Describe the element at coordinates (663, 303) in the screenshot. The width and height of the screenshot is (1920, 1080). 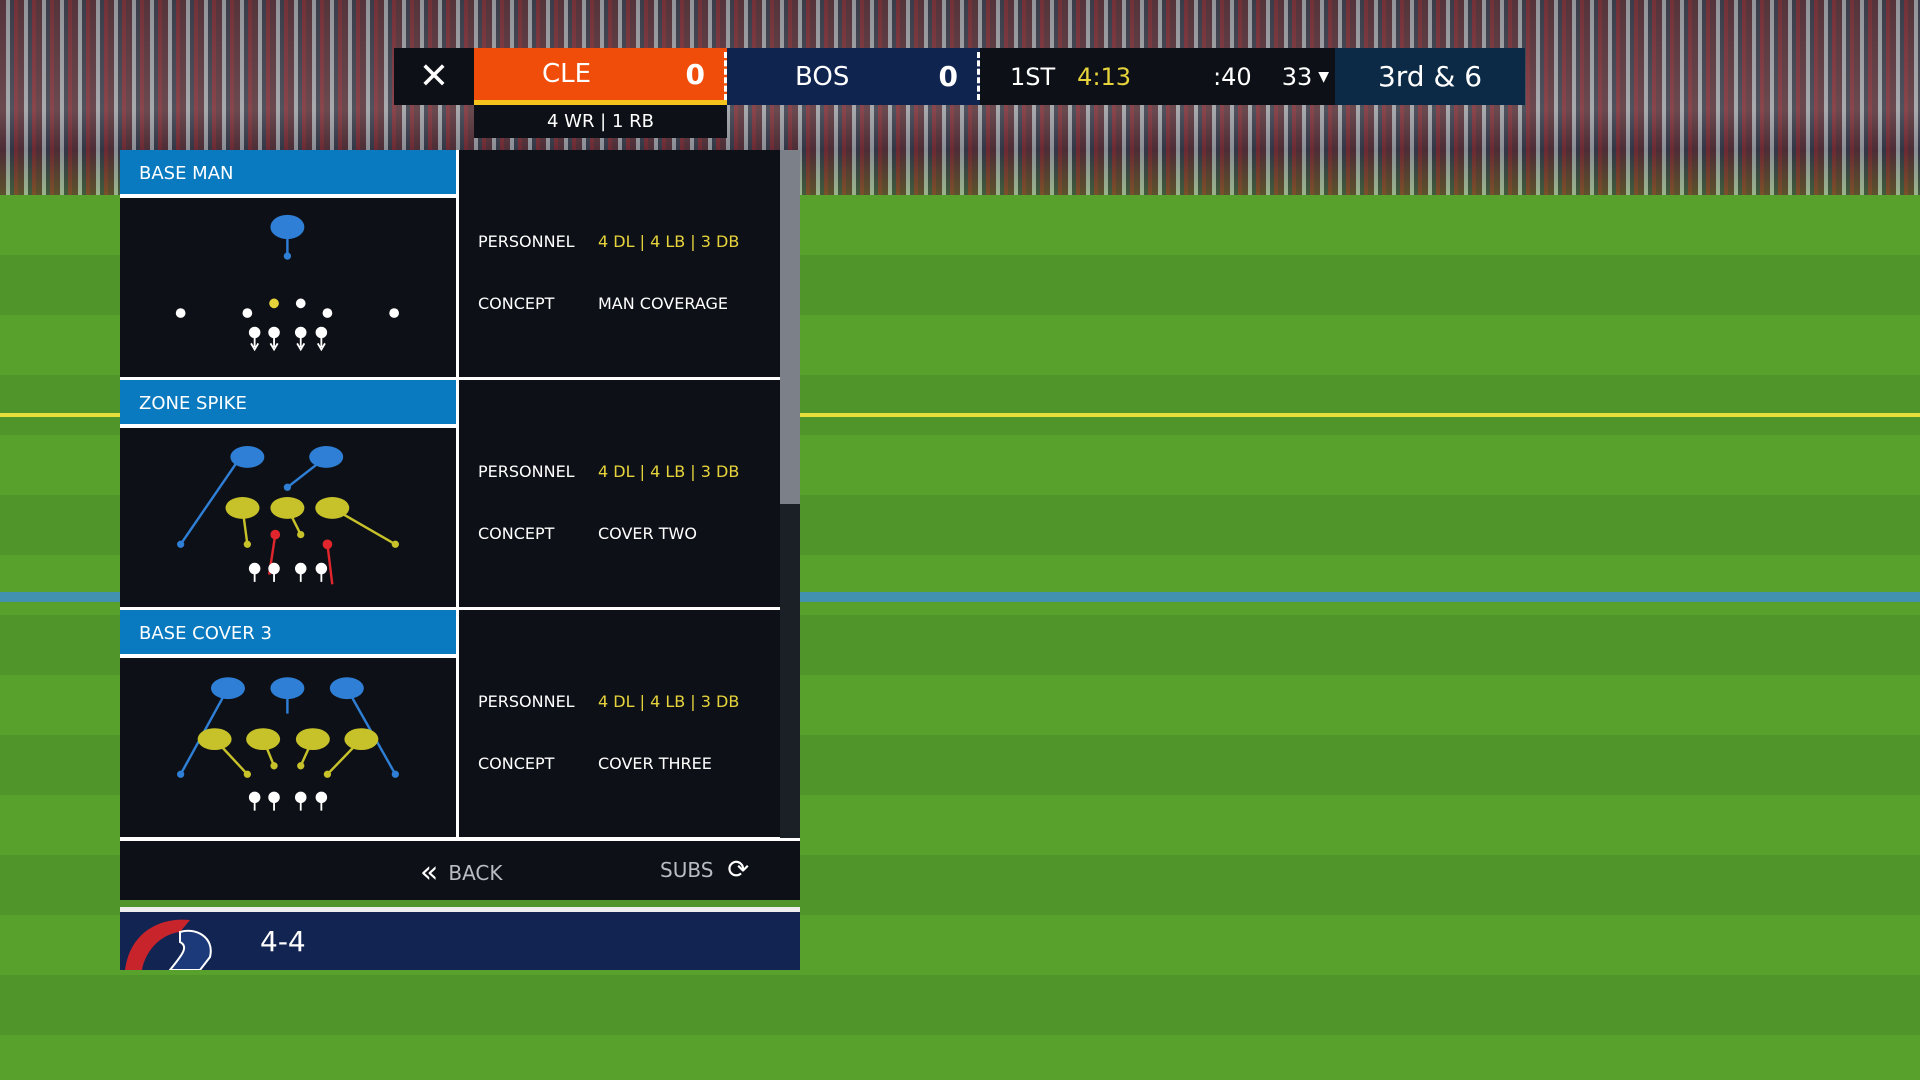
I see `concept-value: MAN COVERAGE` at that location.